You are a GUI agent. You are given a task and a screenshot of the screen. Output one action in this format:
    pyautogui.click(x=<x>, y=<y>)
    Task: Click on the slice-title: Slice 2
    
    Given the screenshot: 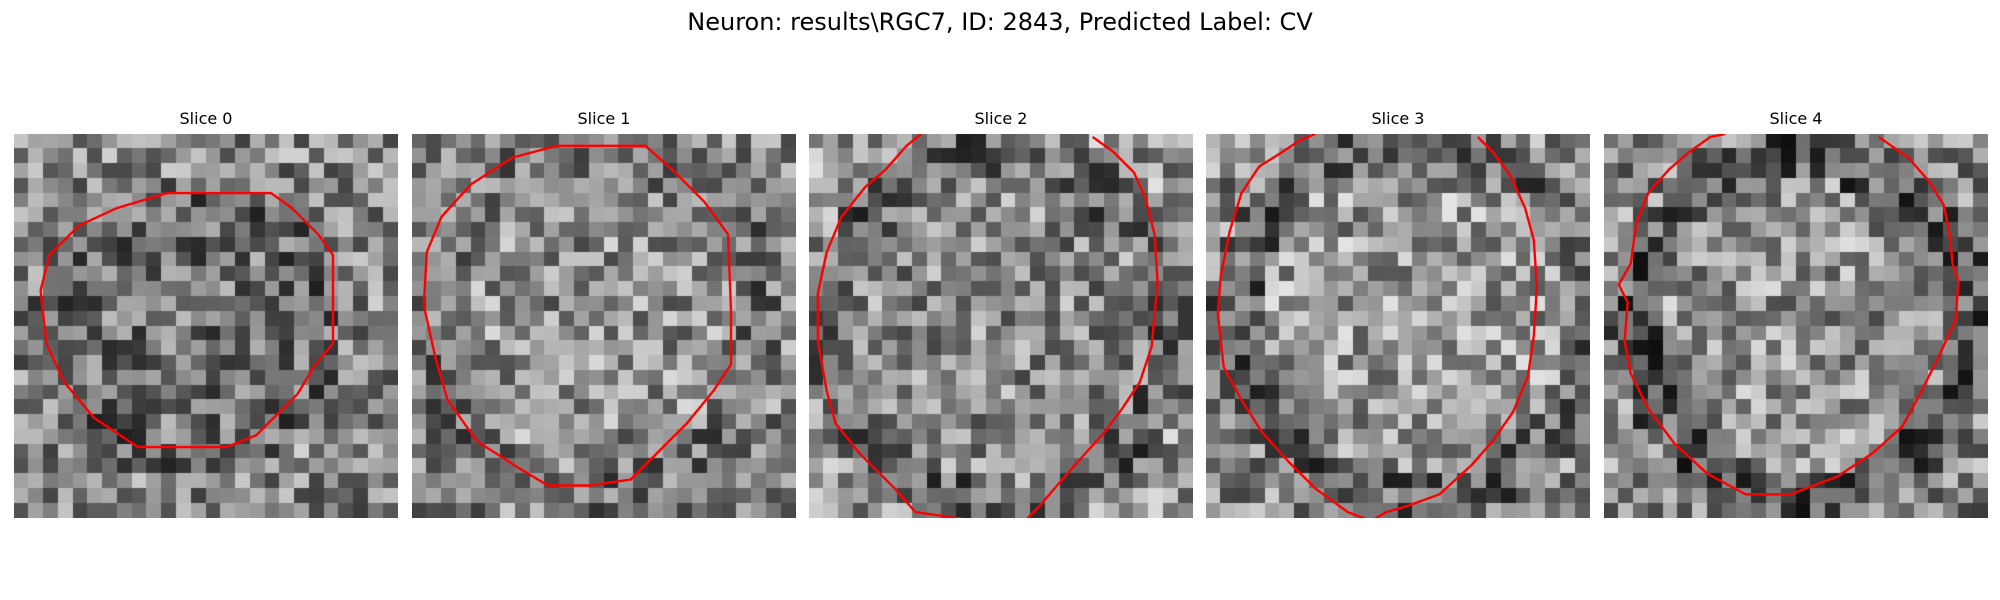 What is the action you would take?
    pyautogui.click(x=1001, y=118)
    